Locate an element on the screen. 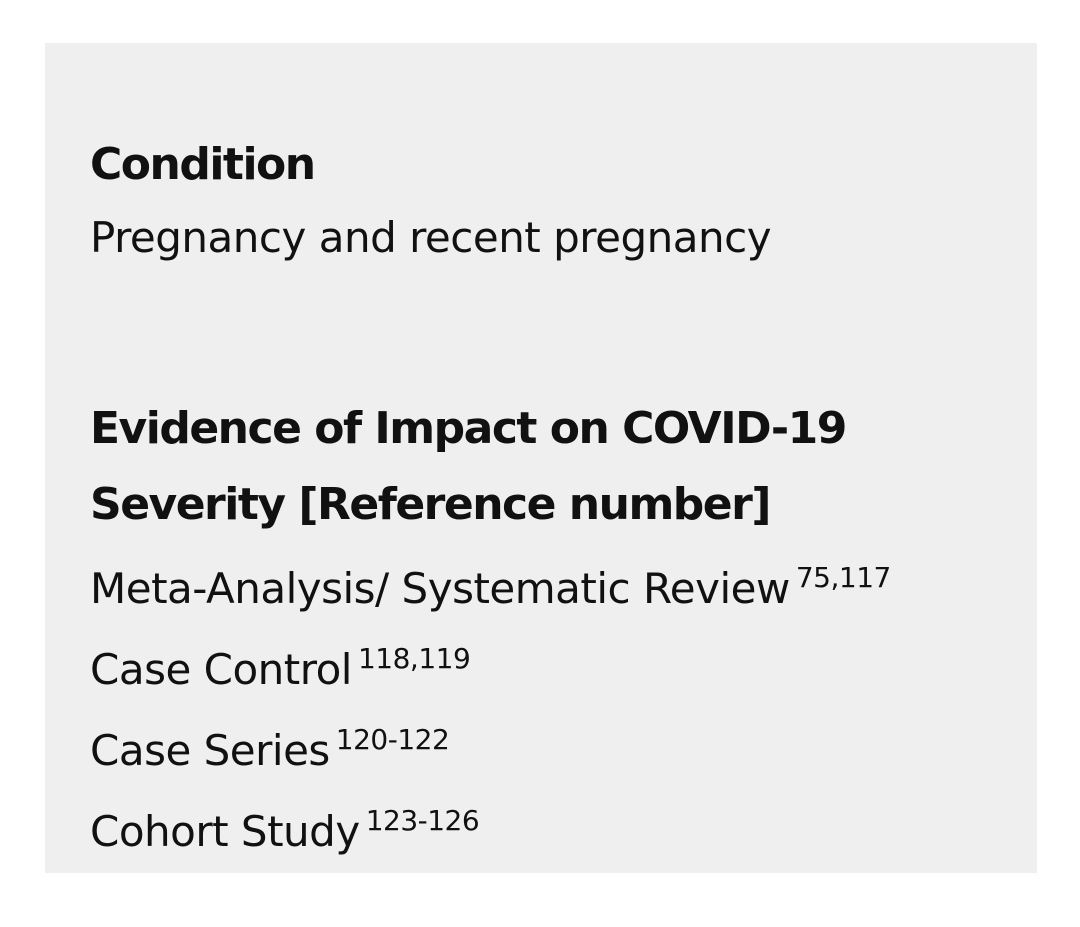 The height and width of the screenshot is (927, 1080). evidence-item: Cohort Study 123-126 is located at coordinates (541, 826).